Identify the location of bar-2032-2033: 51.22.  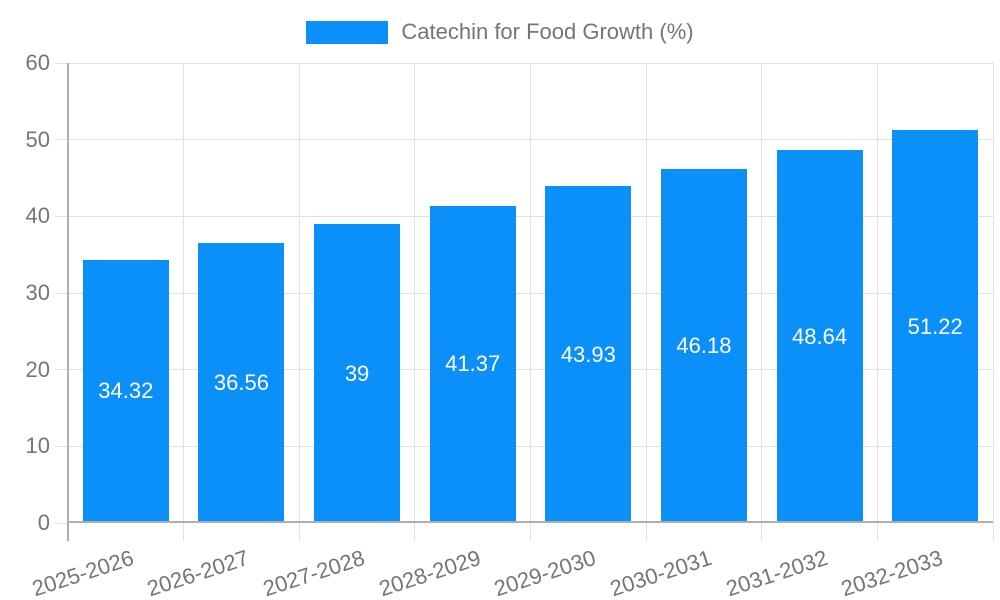
(935, 326).